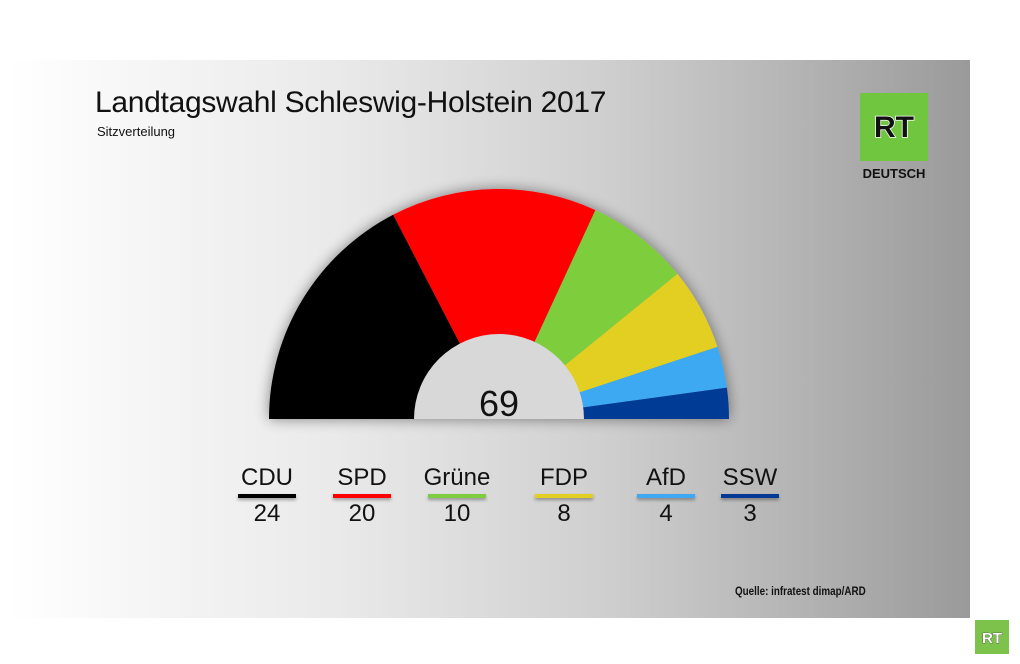 The image size is (1020, 664). I want to click on legend-item-afd: AfD 4, so click(666, 497).